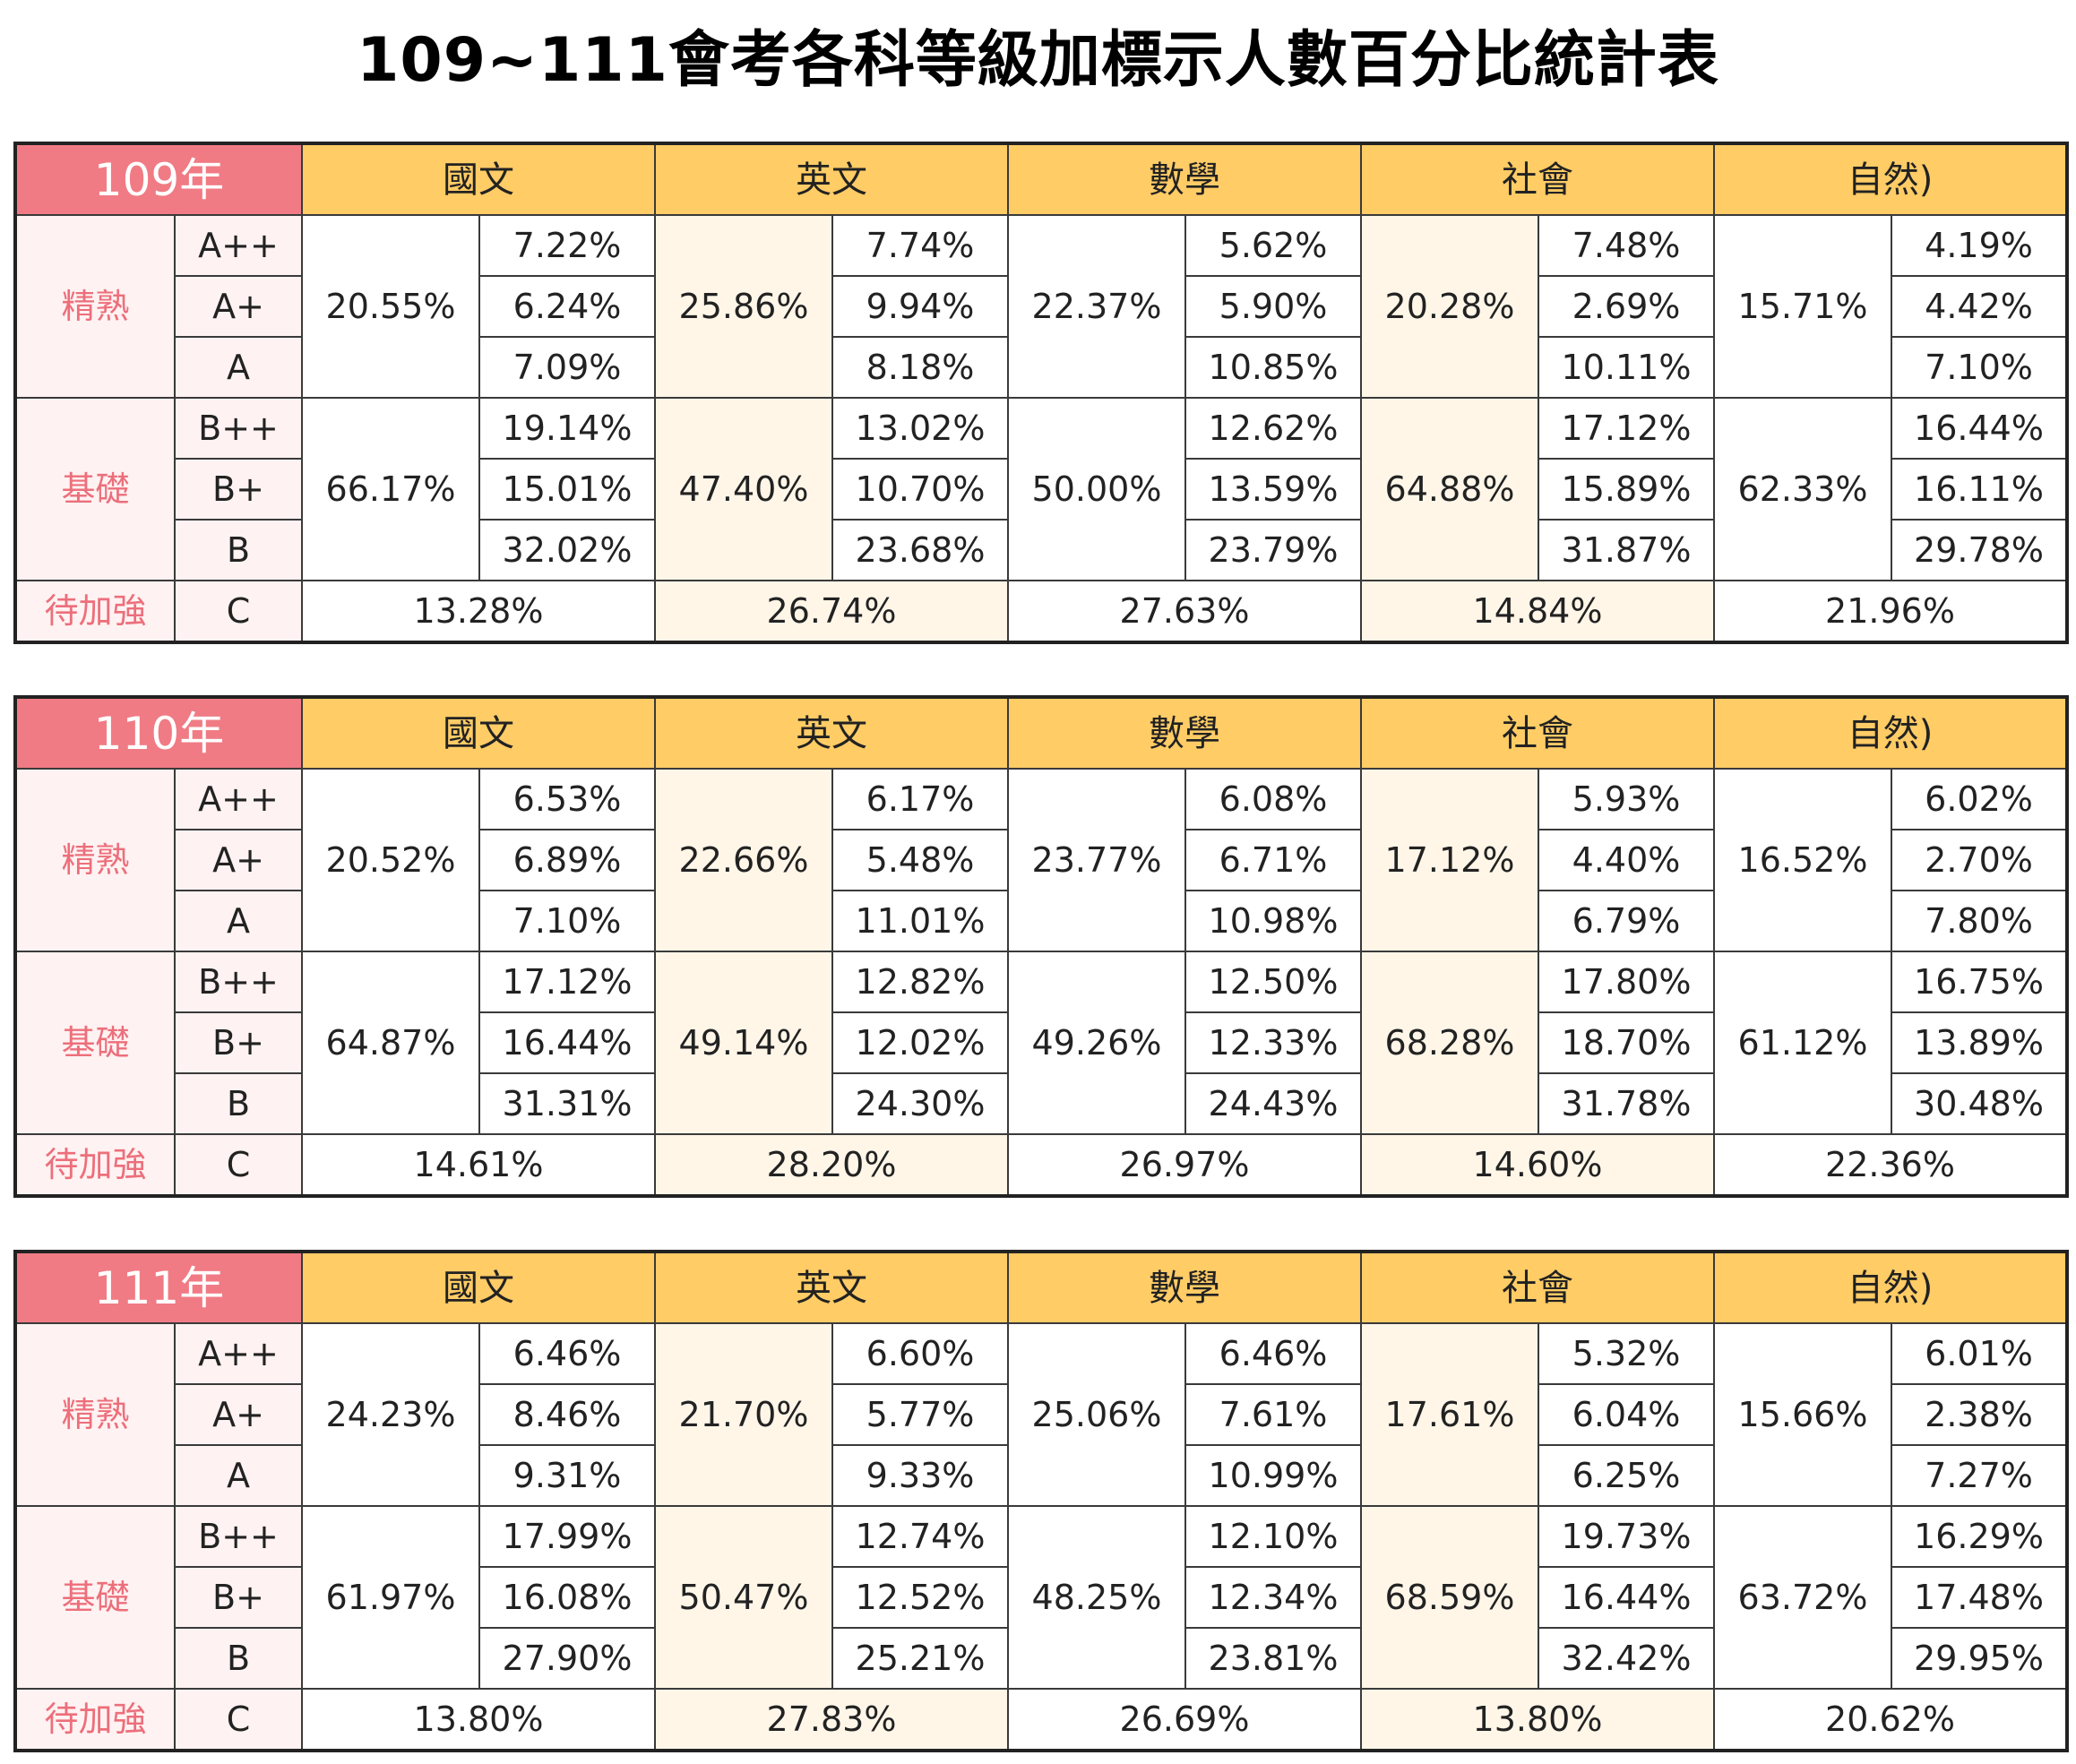 The width and height of the screenshot is (2076, 1764). What do you see at coordinates (1537, 1165) in the screenshot?
I see `c-value: 14.60%` at bounding box center [1537, 1165].